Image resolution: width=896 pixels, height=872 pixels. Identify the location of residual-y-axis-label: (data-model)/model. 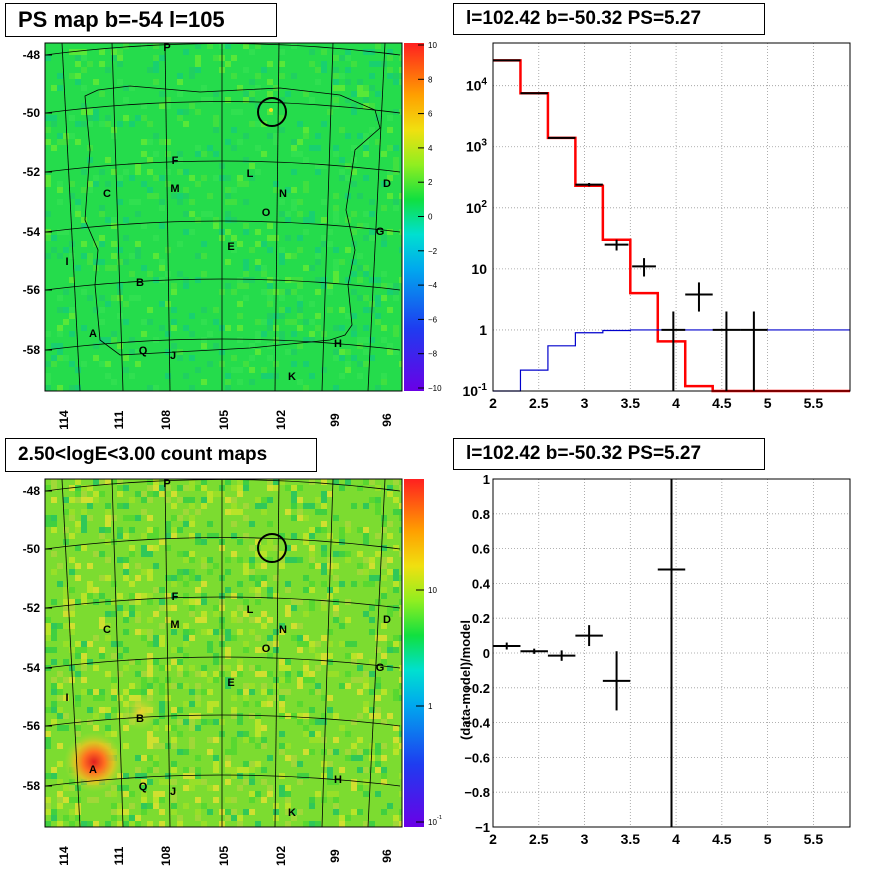
(465, 680).